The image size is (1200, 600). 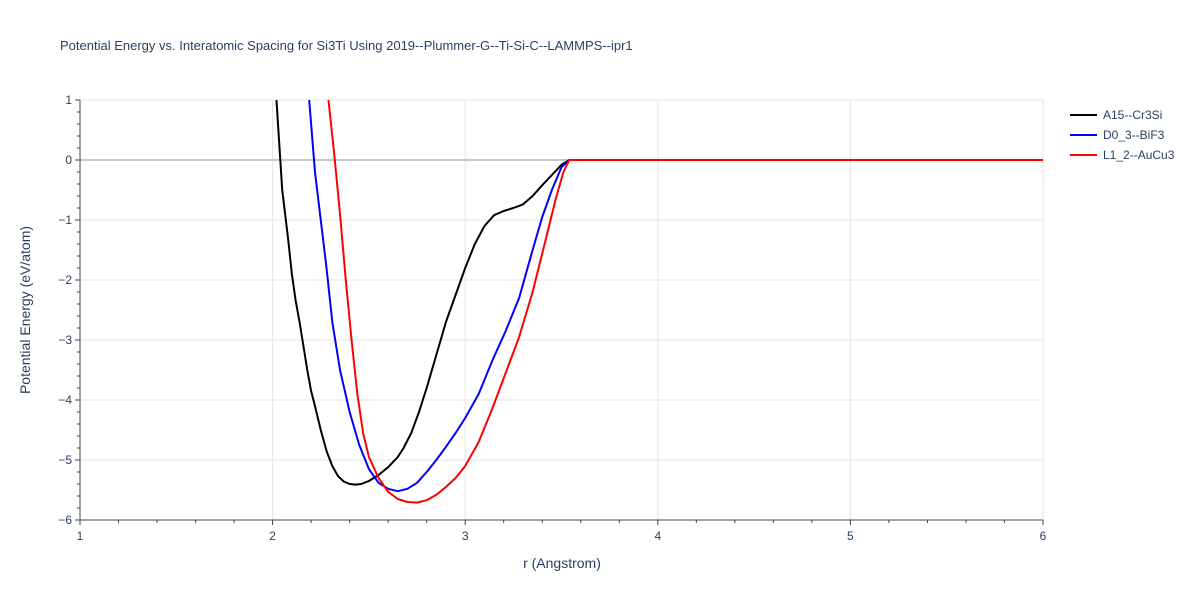 What do you see at coordinates (1139, 155) in the screenshot?
I see `legend-label: L1_2--AuCu3` at bounding box center [1139, 155].